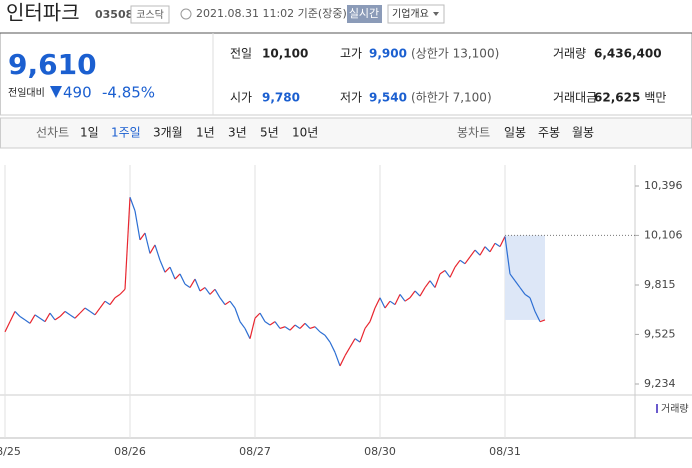  What do you see at coordinates (346, 133) in the screenshot?
I see `tab-bar` at bounding box center [346, 133].